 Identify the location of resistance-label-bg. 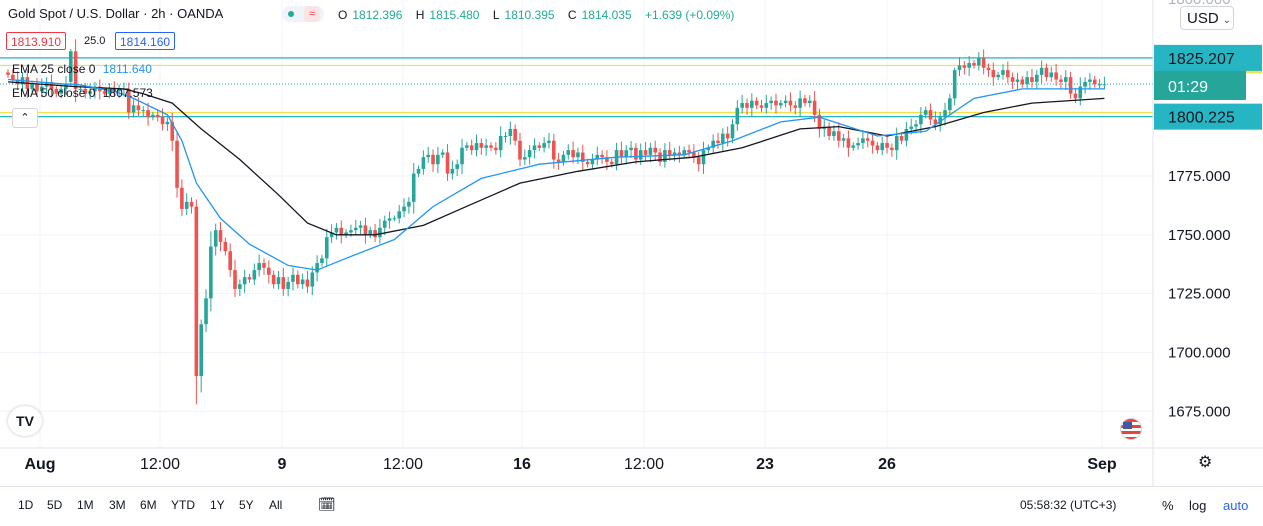
(1208, 57).